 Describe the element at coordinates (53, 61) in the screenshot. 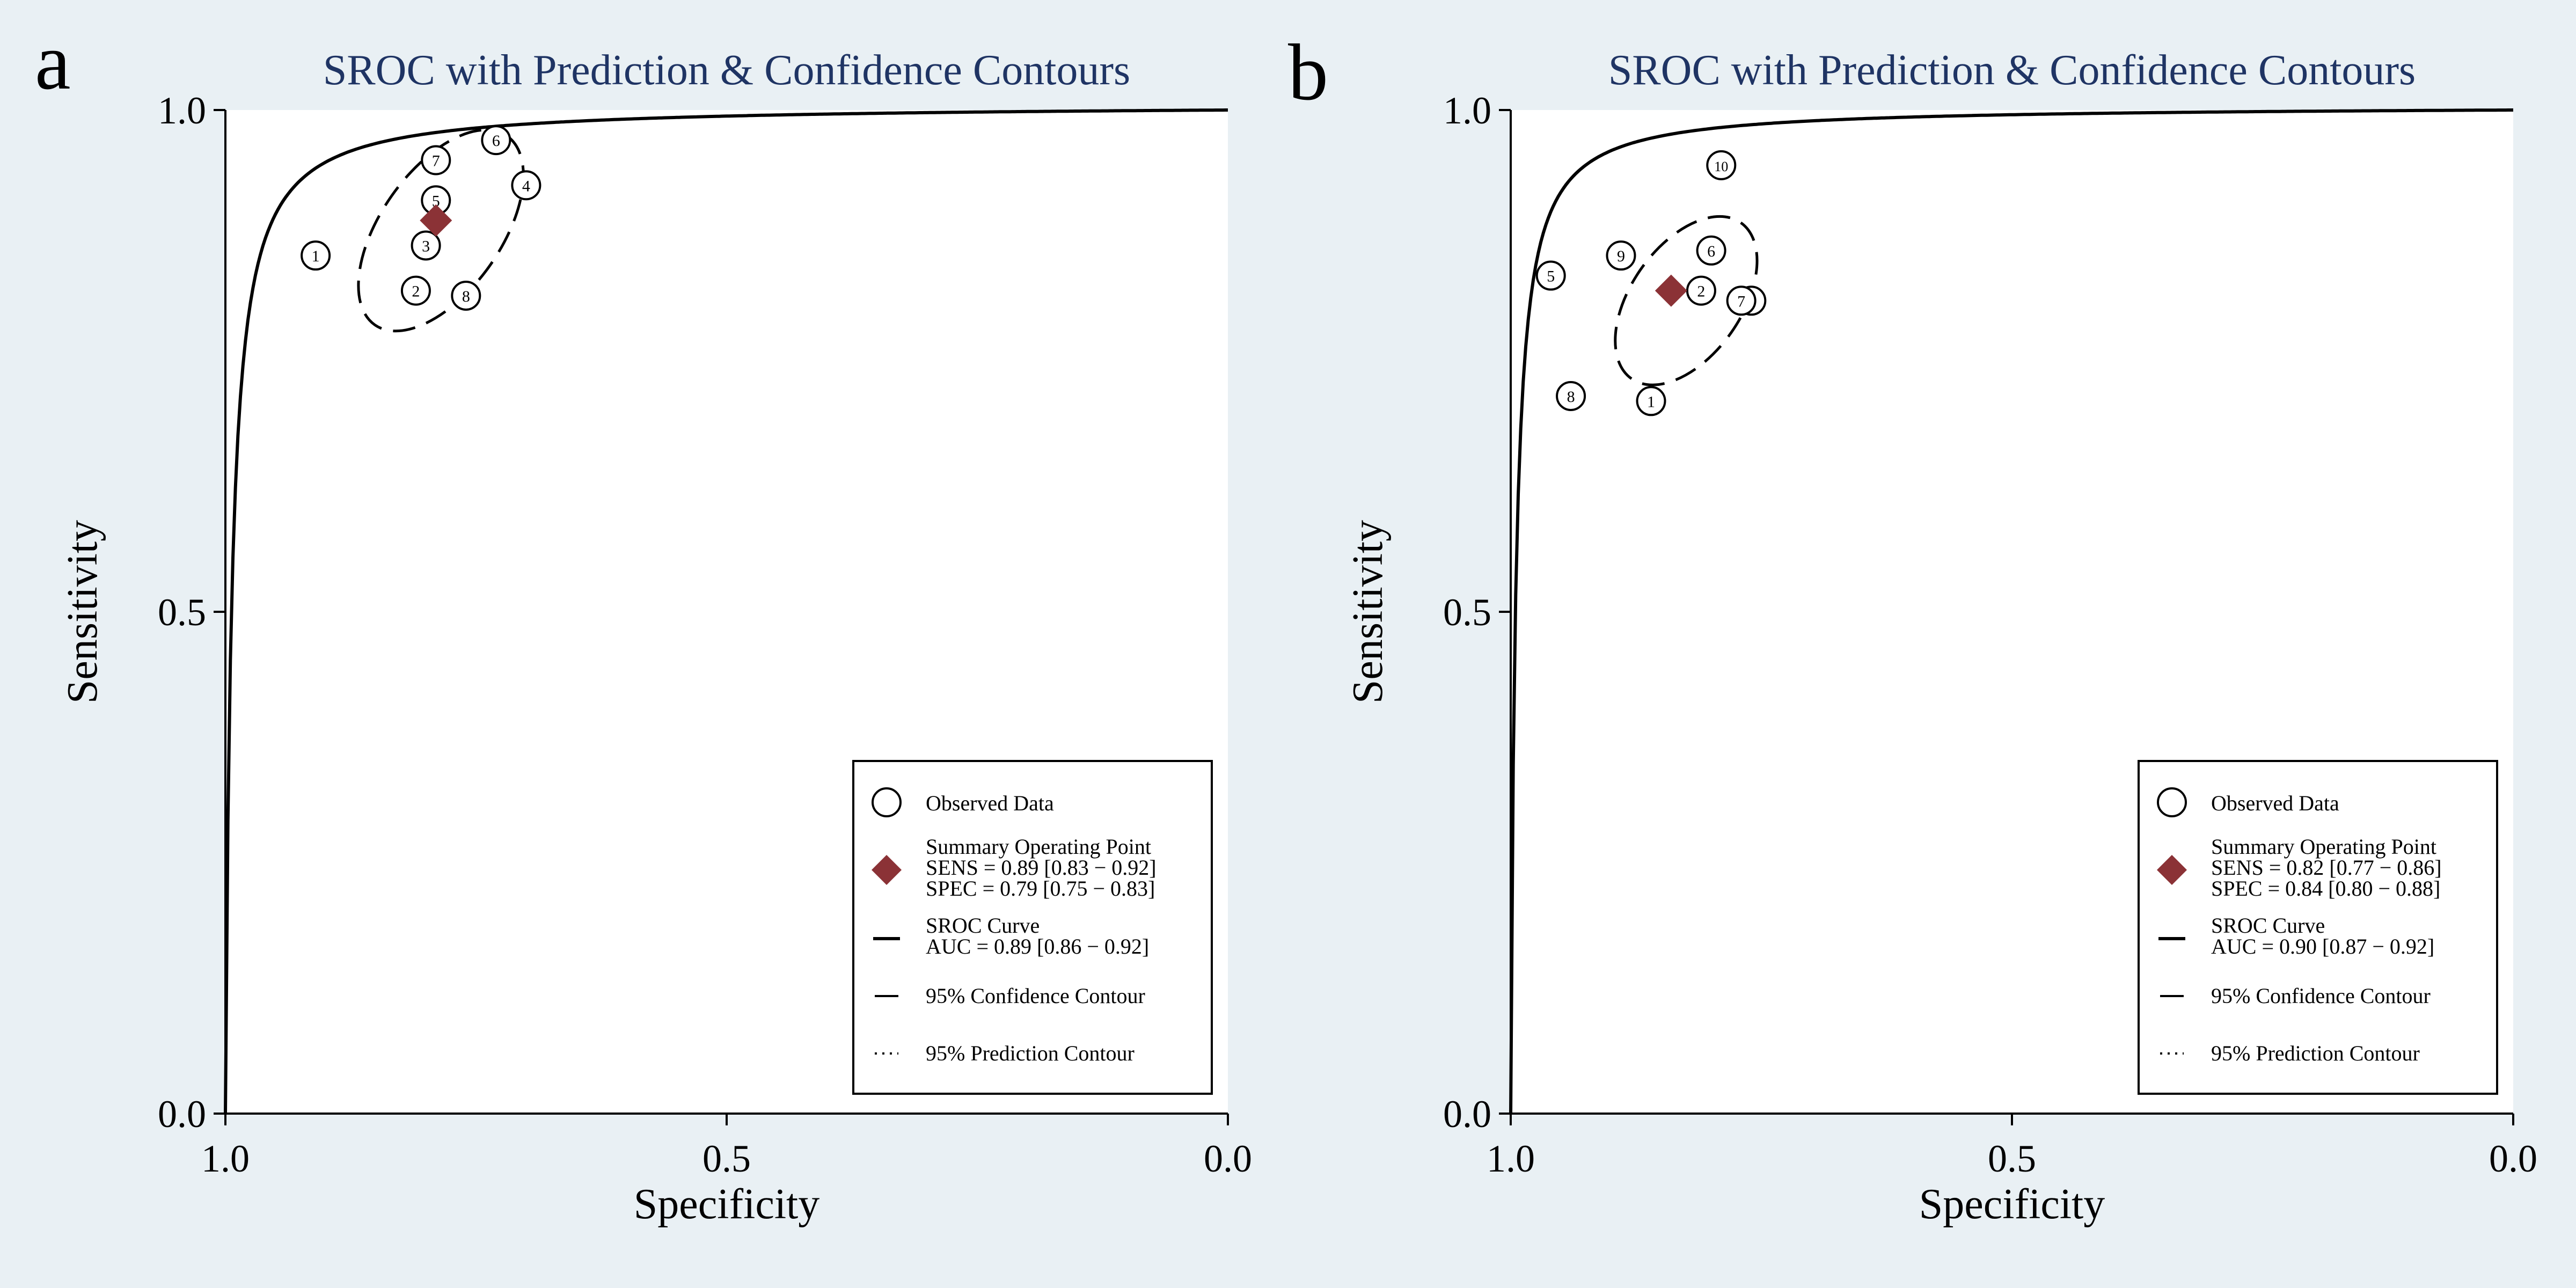

I see `panel-letter: a` at that location.